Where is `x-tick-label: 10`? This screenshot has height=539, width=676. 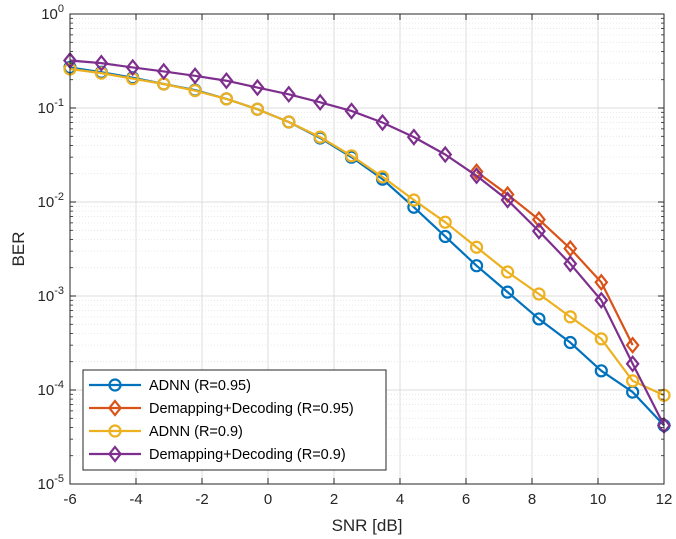 x-tick-label: 10 is located at coordinates (598, 499).